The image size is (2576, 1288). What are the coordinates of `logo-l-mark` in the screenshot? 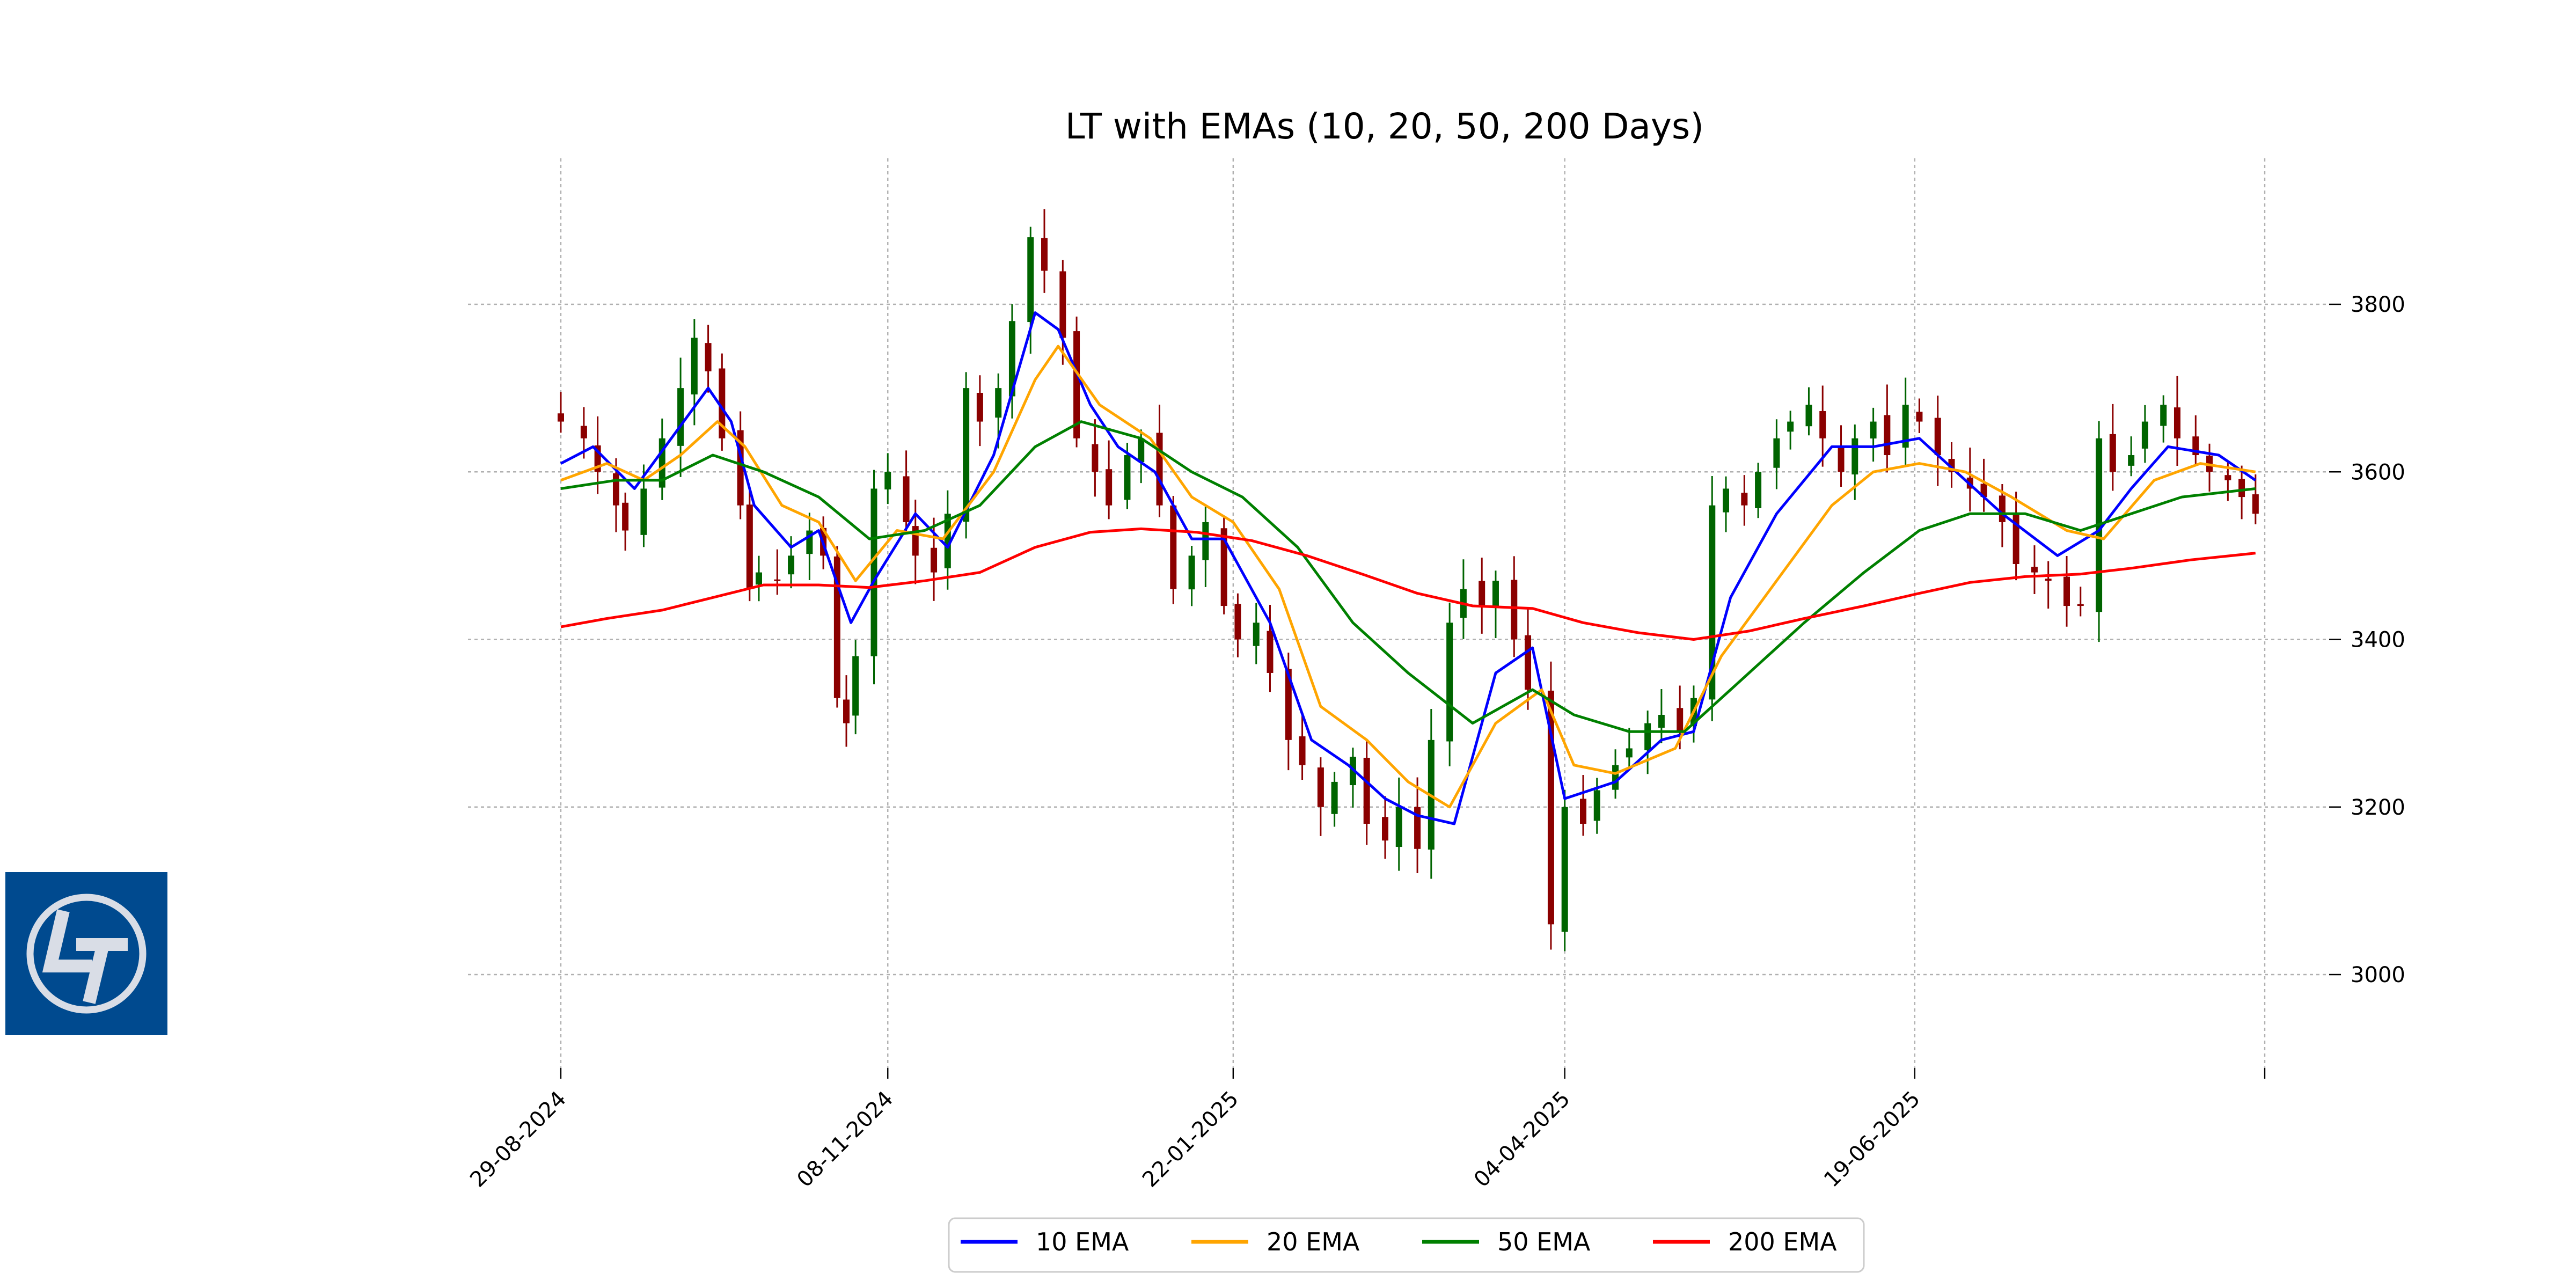 It's located at (67, 940).